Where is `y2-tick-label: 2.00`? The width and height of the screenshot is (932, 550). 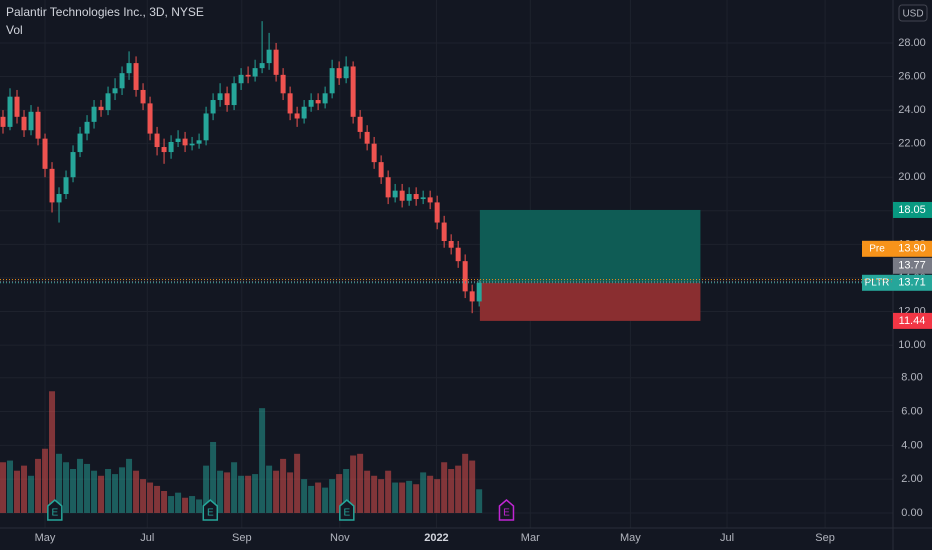
y2-tick-label: 2.00 is located at coordinates (911, 479).